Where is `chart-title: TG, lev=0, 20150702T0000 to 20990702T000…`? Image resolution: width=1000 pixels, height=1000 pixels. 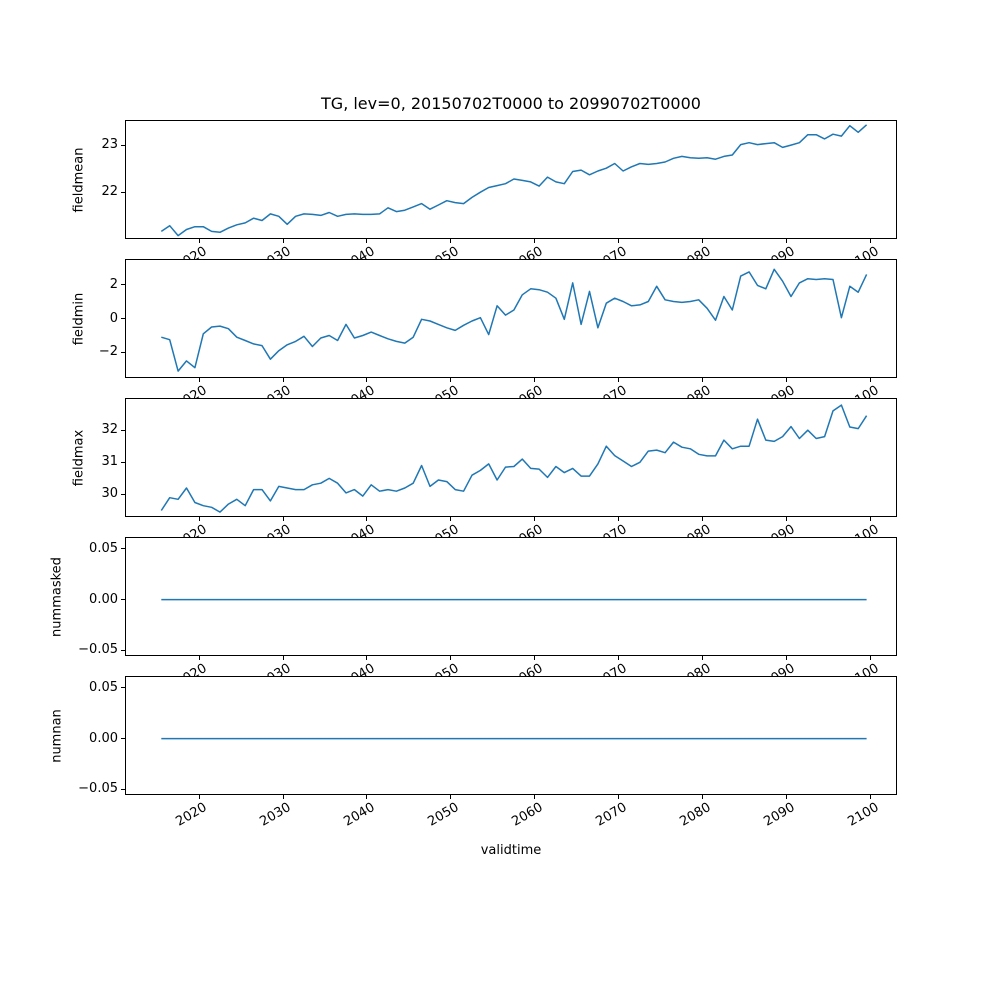 chart-title: TG, lev=0, 20150702T0000 to 20990702T000… is located at coordinates (511, 103).